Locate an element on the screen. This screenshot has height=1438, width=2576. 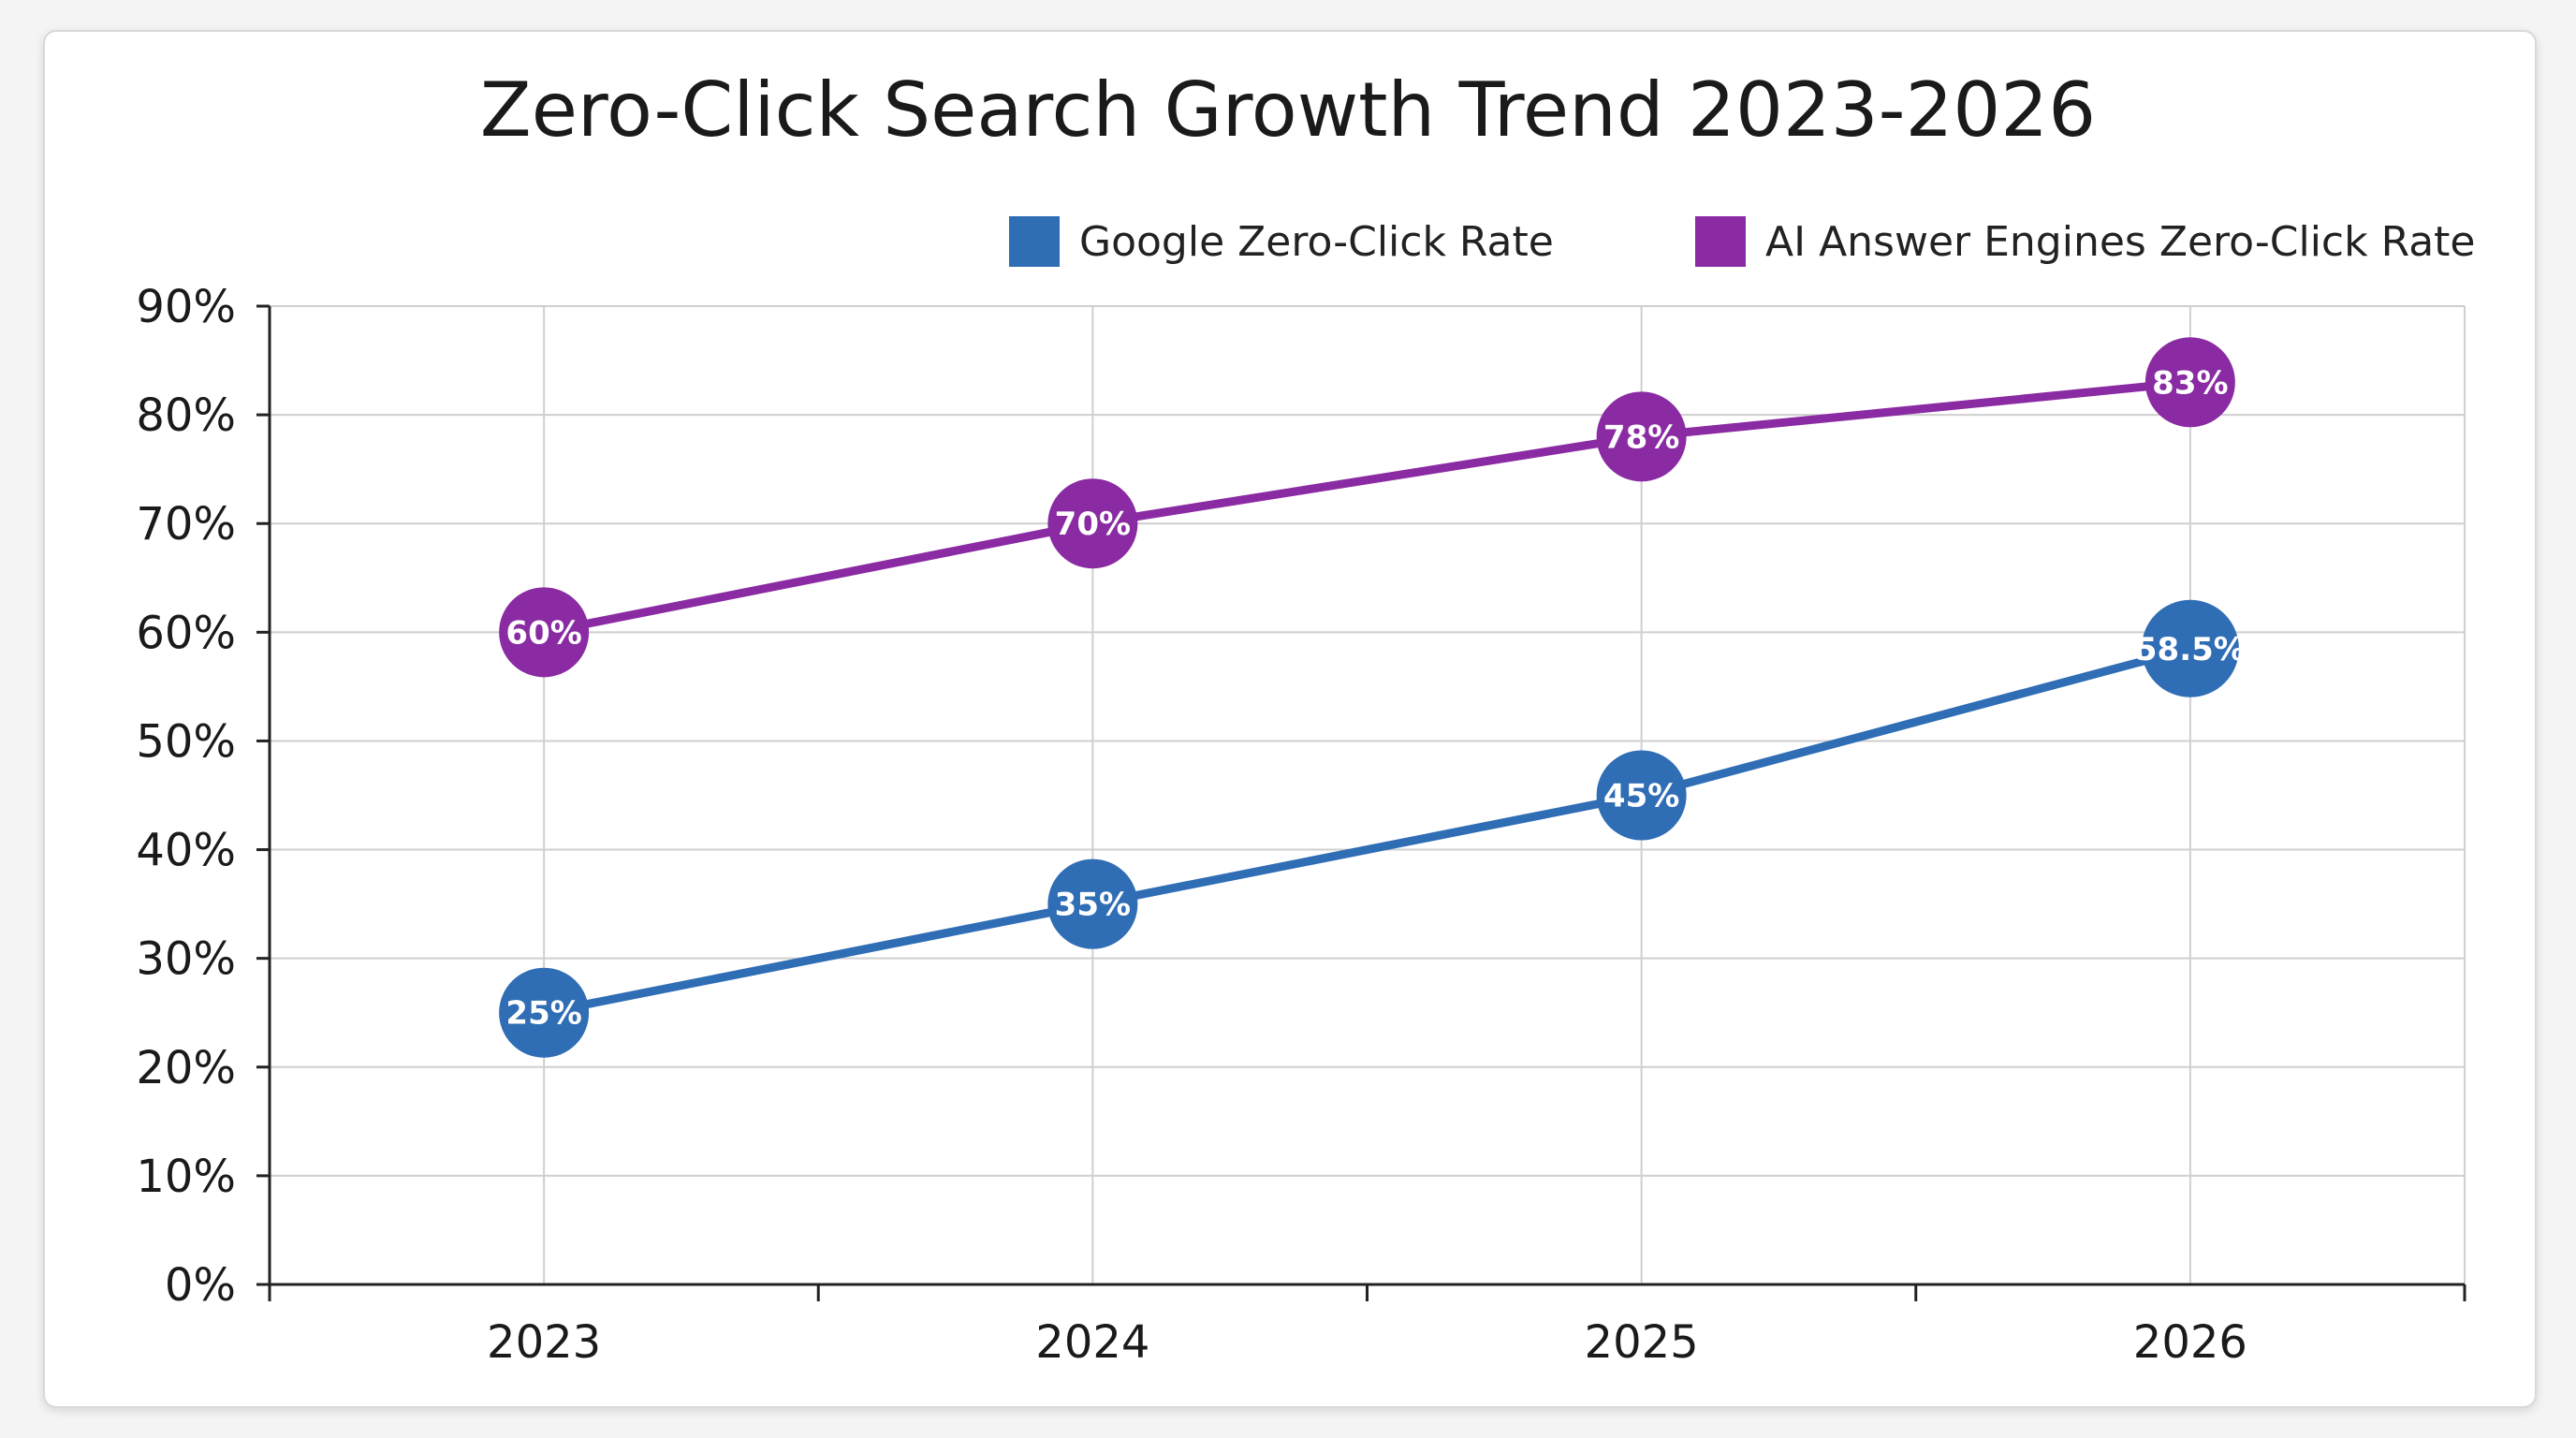
legend-label: Google Zero-Click Rate is located at coordinates (1316, 242).